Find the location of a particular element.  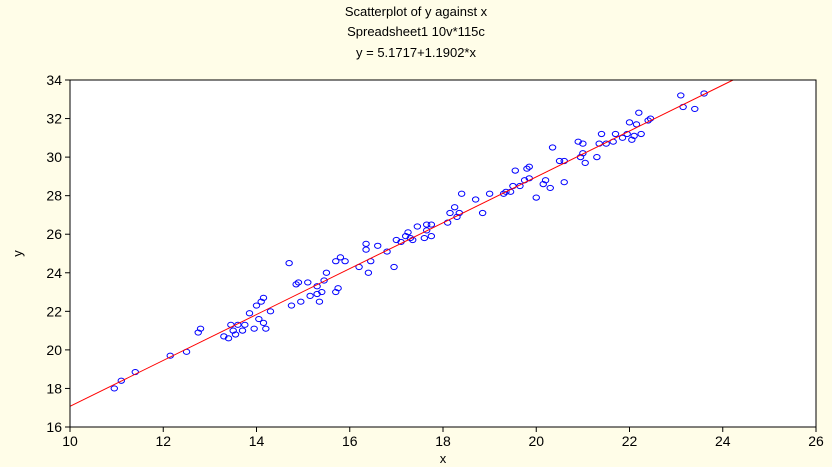

x-tick-label: 14 is located at coordinates (257, 441).